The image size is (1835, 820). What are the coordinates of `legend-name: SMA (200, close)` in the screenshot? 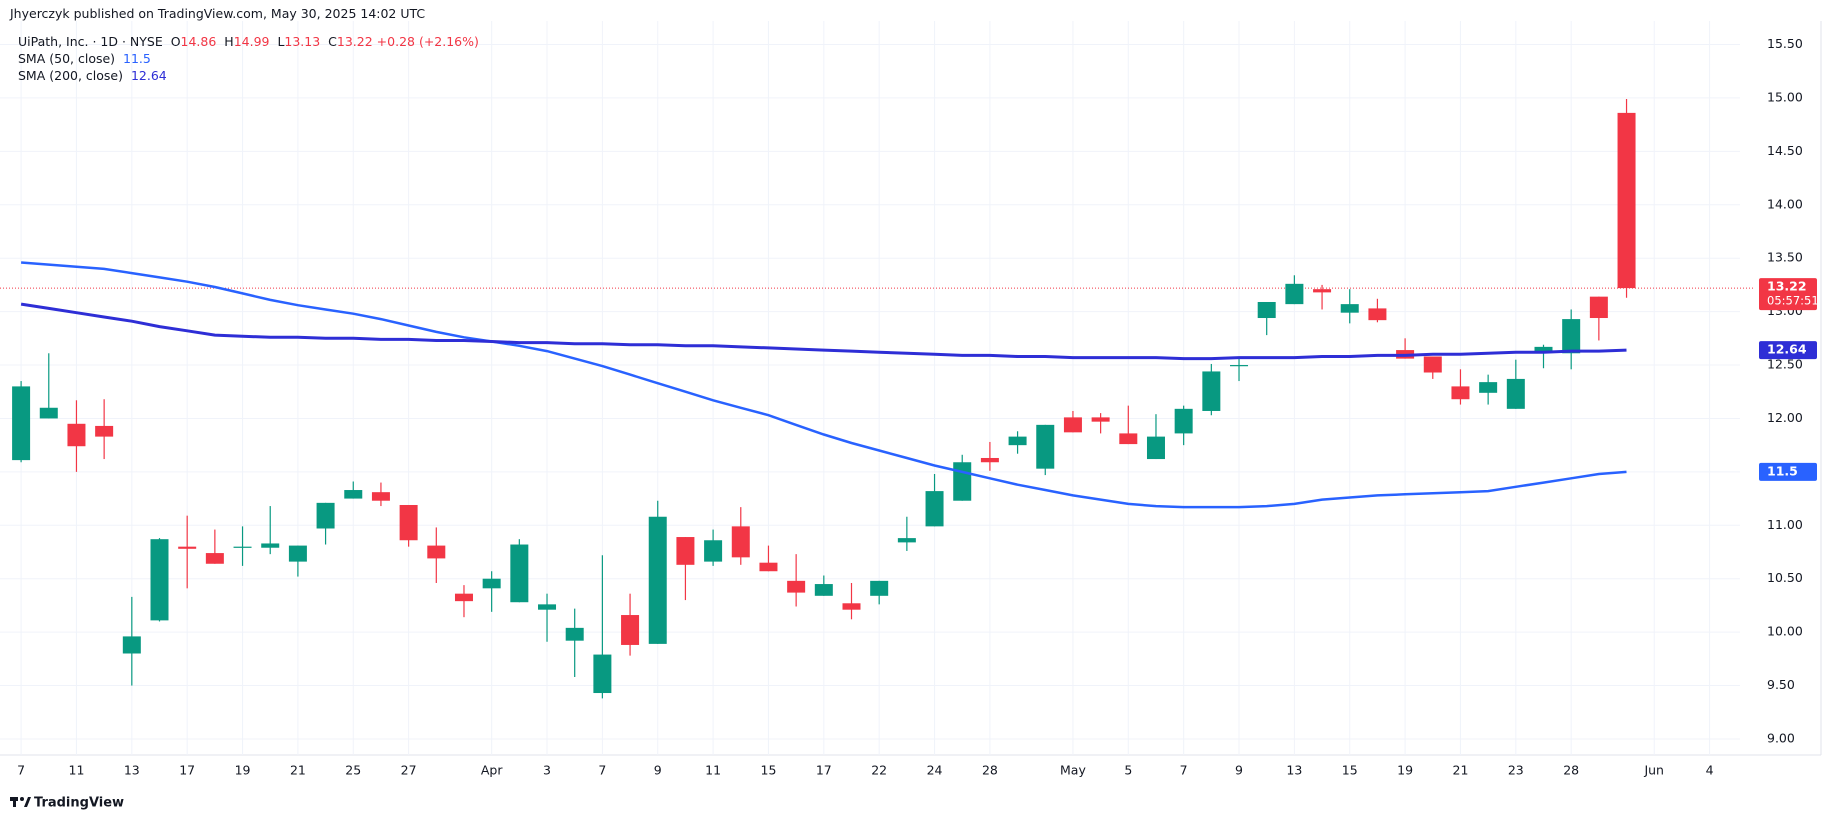 It's located at (70, 75).